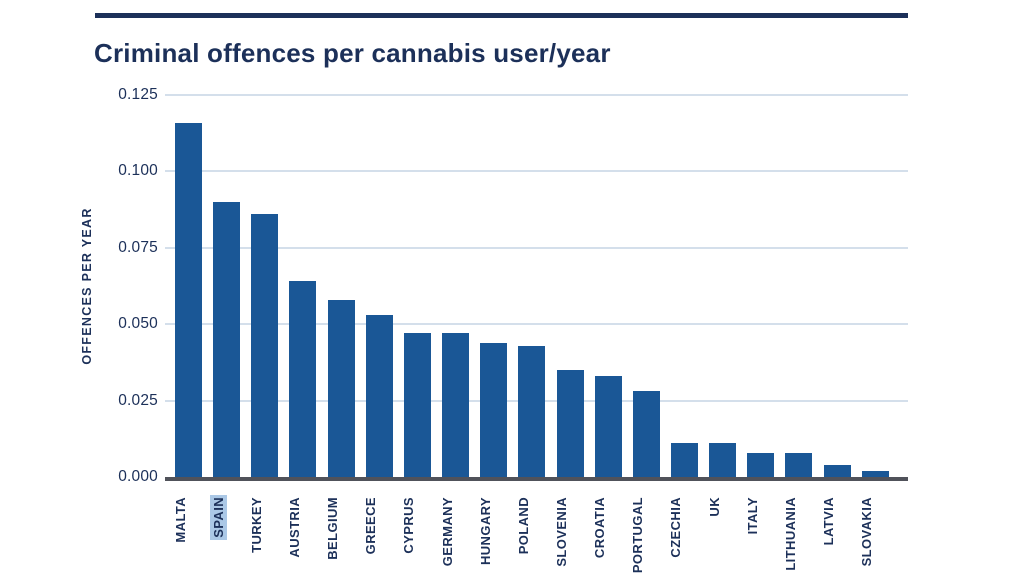 This screenshot has width=1024, height=576. I want to click on bar-slovakia, so click(875, 473).